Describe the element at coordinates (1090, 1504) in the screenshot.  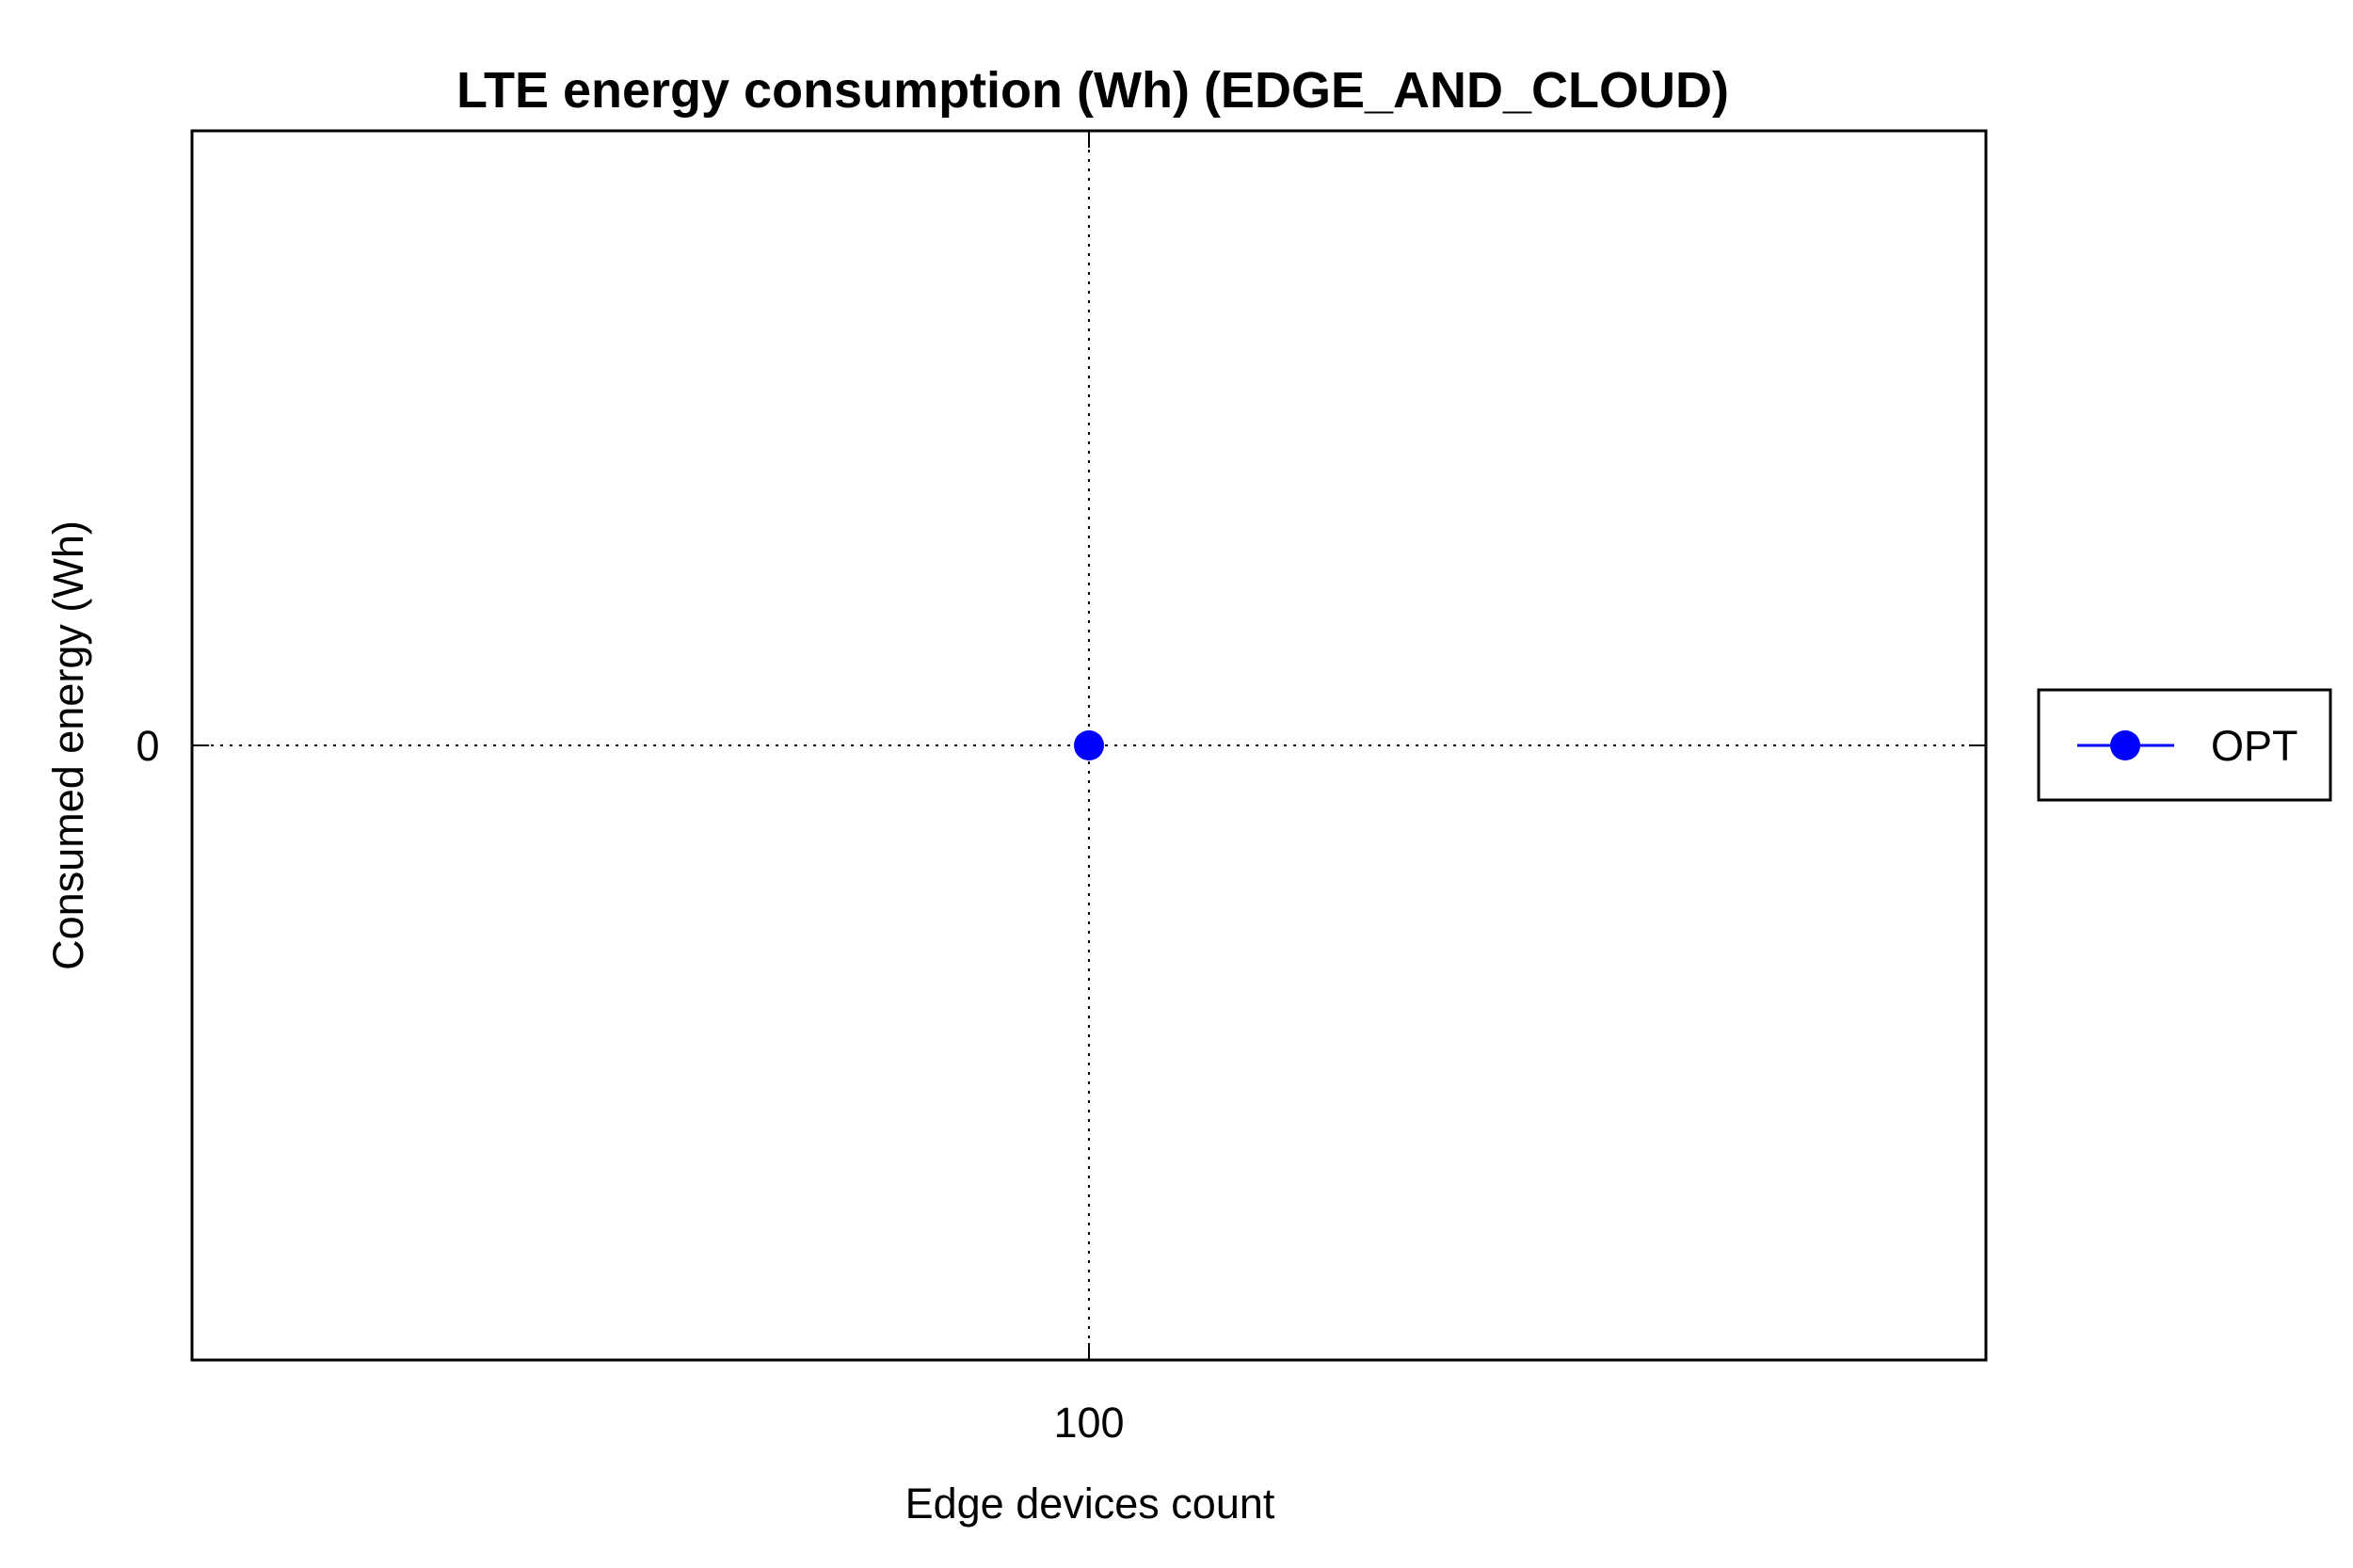
I see `x-axis-label: Edge devices count` at that location.